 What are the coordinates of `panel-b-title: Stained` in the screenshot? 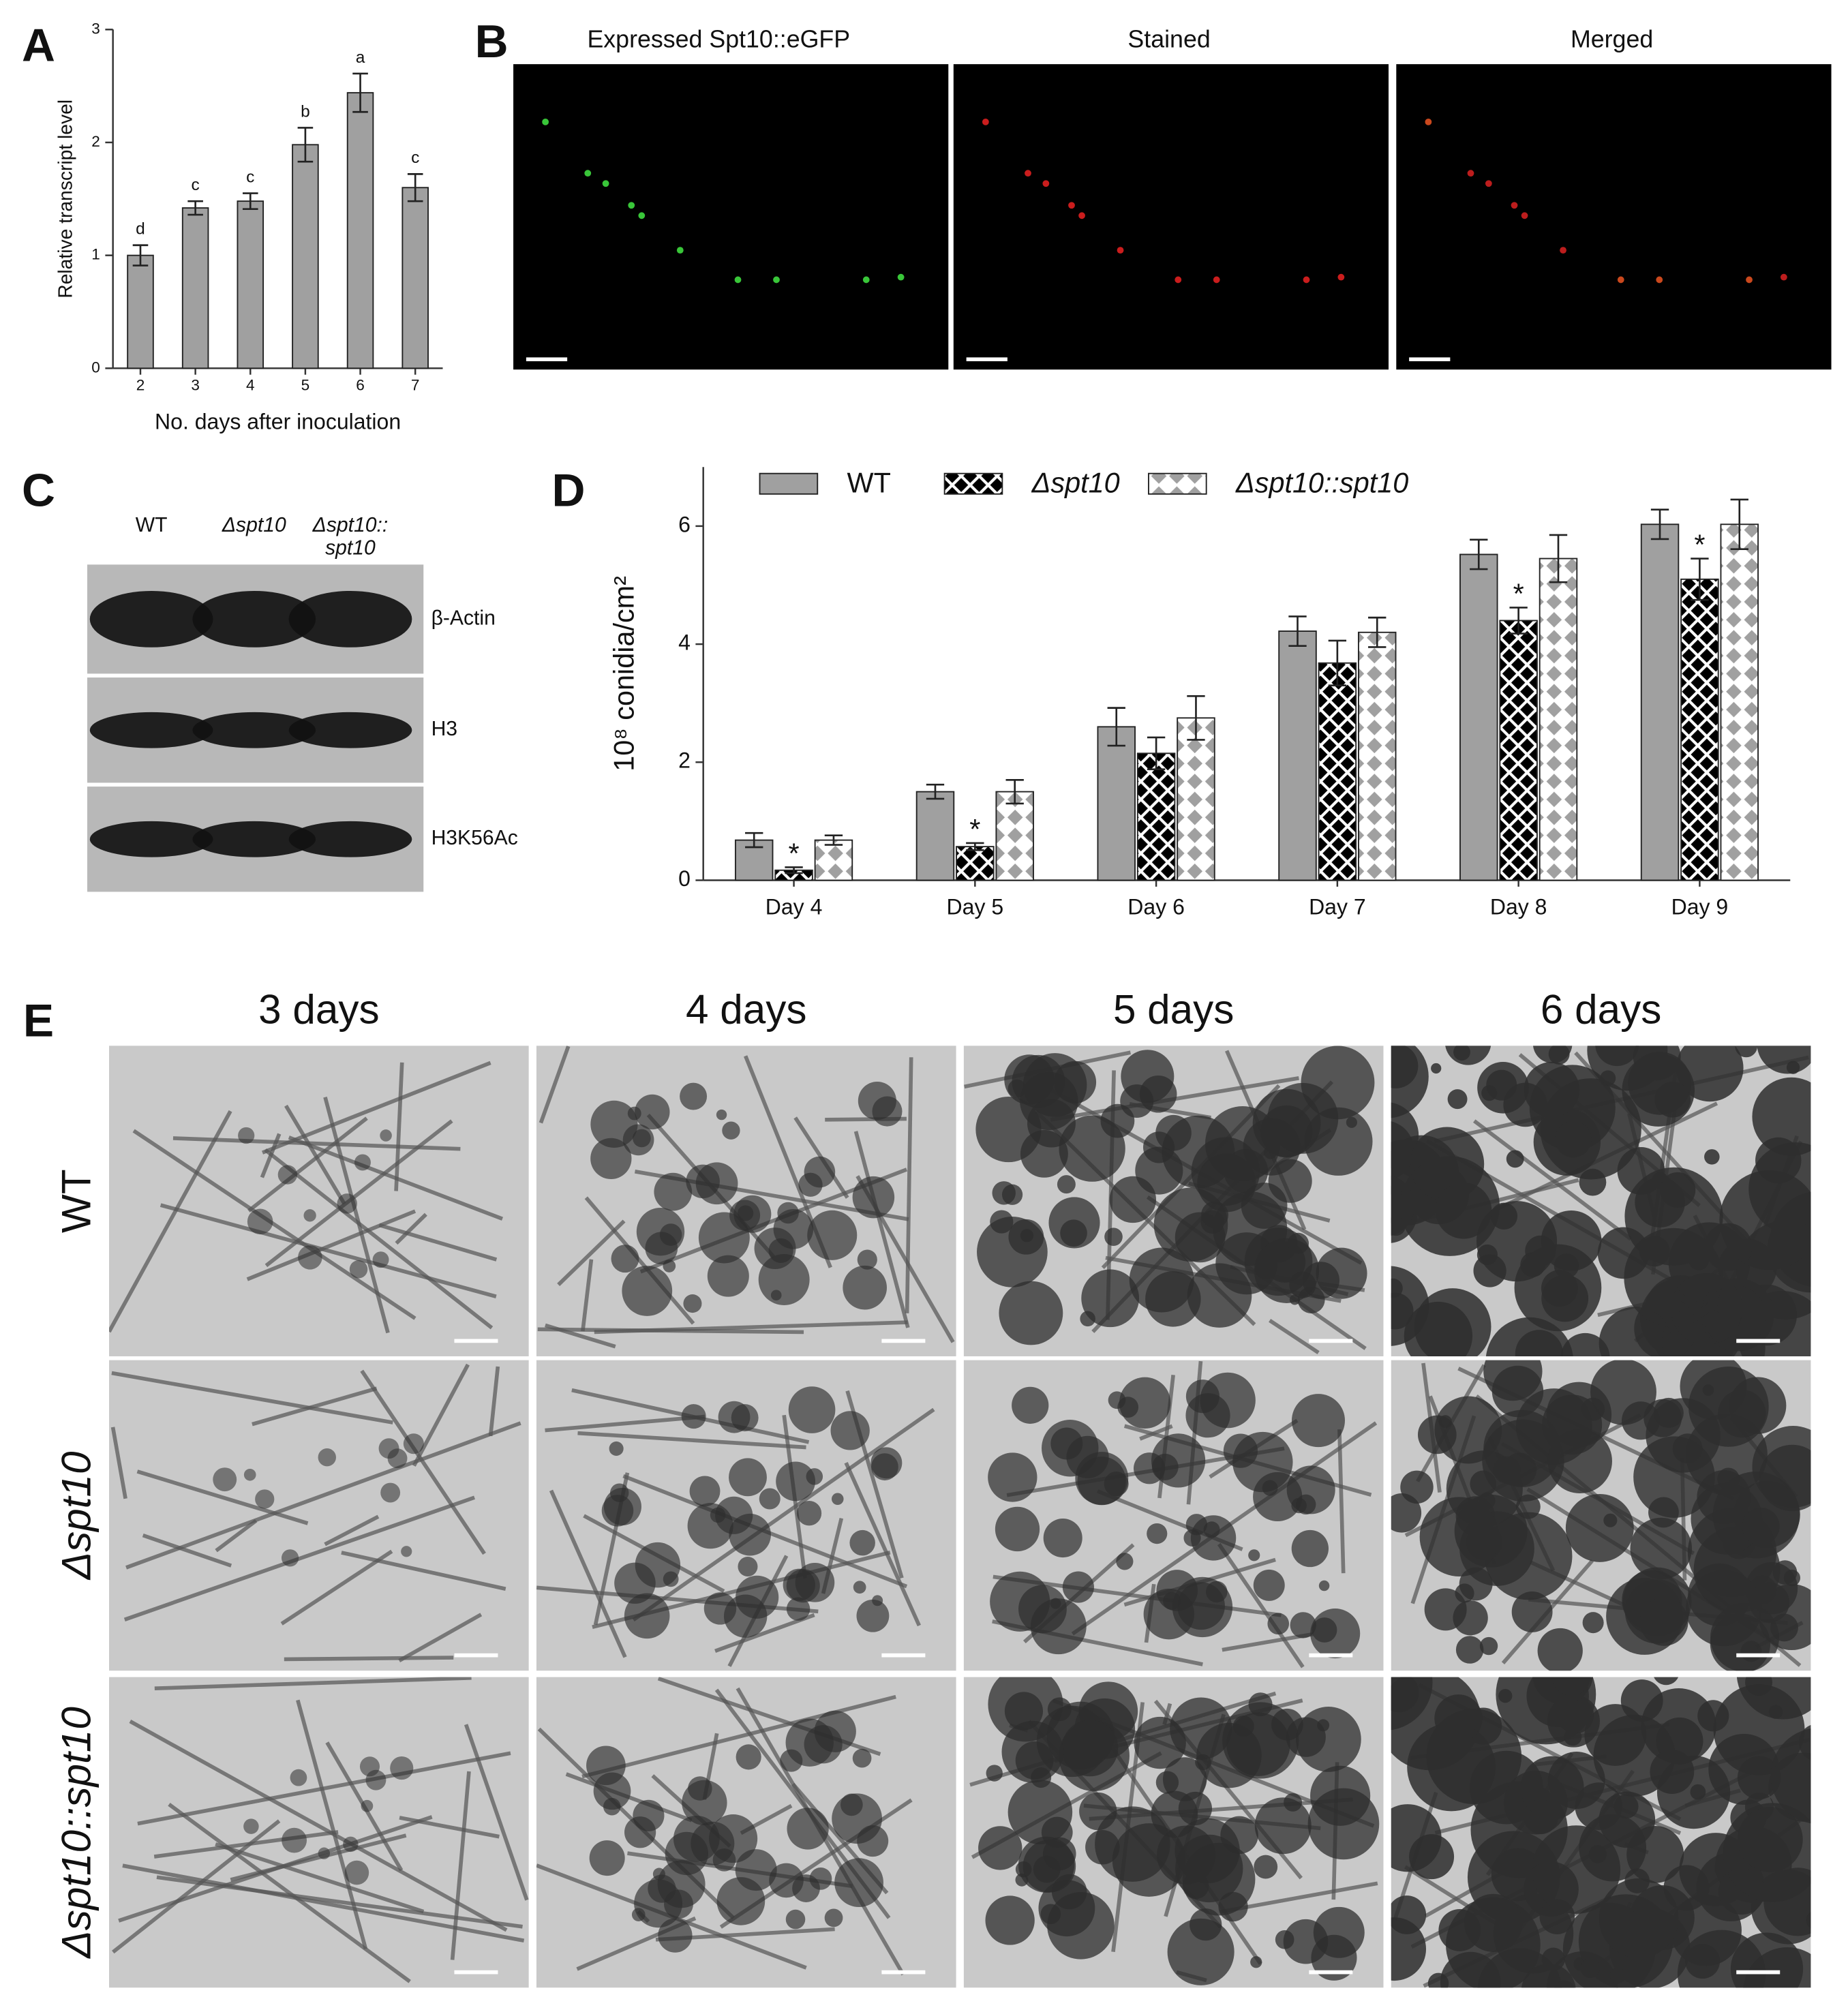 It's located at (1168, 39).